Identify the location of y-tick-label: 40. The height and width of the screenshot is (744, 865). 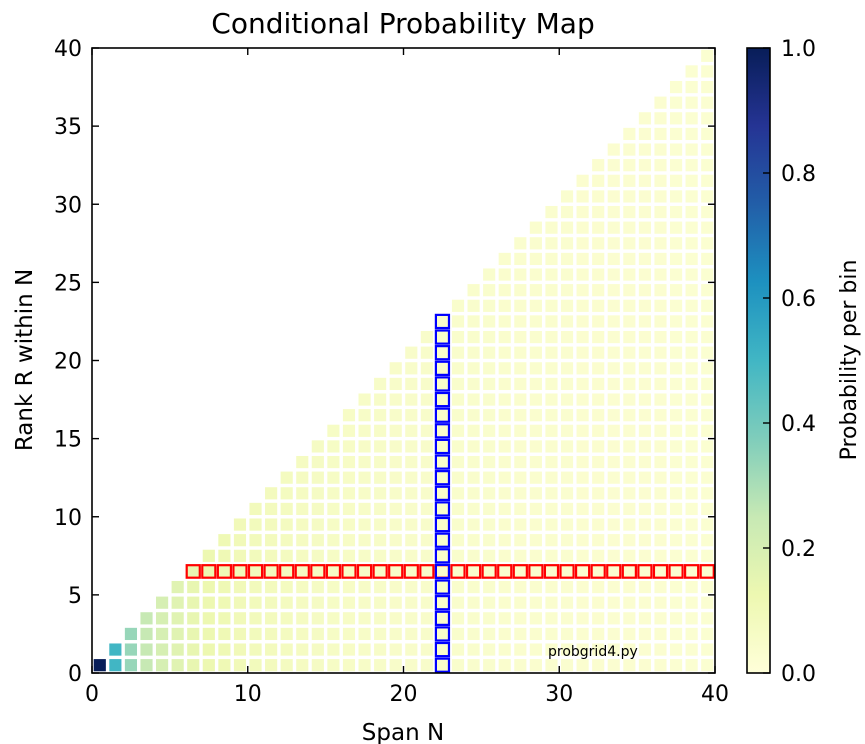
(68, 49).